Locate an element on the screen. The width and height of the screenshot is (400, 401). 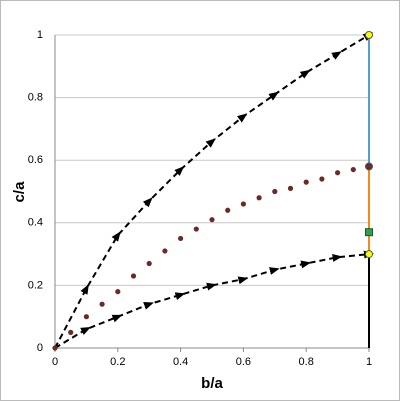
x-tick-label: 0.4 is located at coordinates (180, 362).